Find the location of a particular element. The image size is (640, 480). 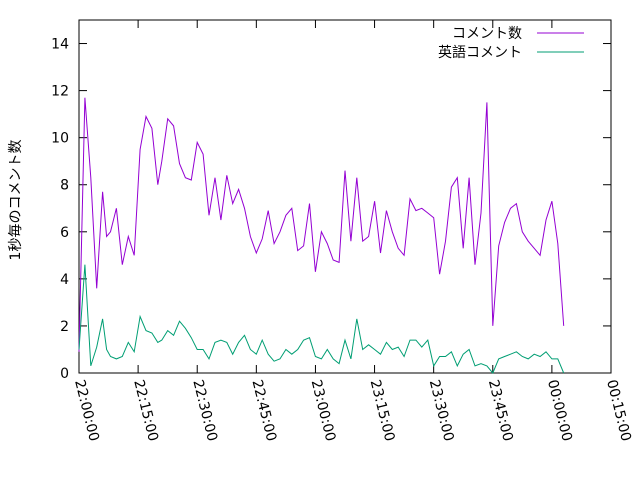

legend-label-0: コメント数 is located at coordinates (487, 34).